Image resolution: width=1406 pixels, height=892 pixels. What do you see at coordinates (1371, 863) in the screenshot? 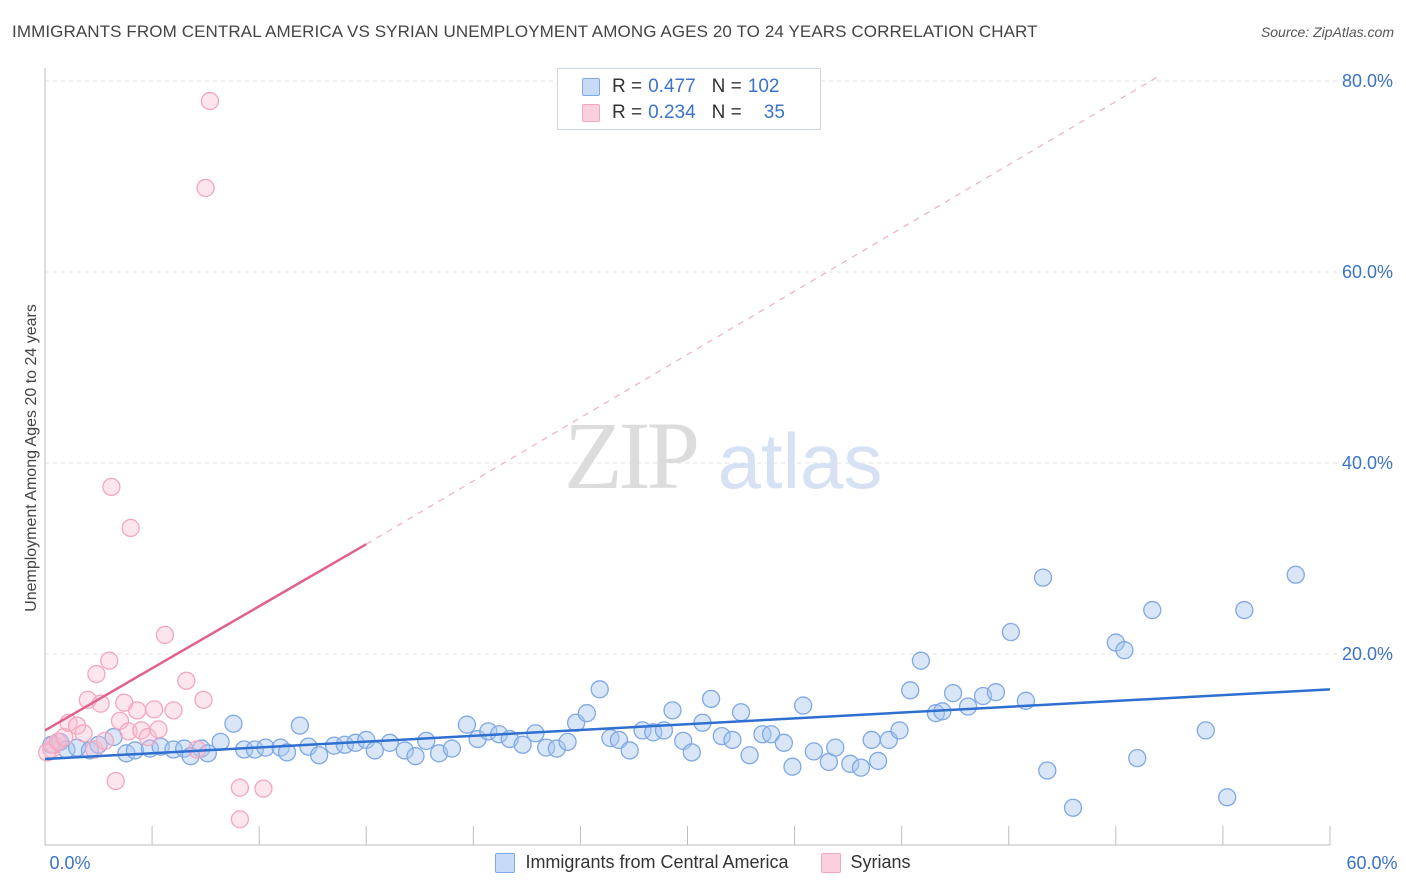
I see `x-tick-label-max: 60.0%` at bounding box center [1371, 863].